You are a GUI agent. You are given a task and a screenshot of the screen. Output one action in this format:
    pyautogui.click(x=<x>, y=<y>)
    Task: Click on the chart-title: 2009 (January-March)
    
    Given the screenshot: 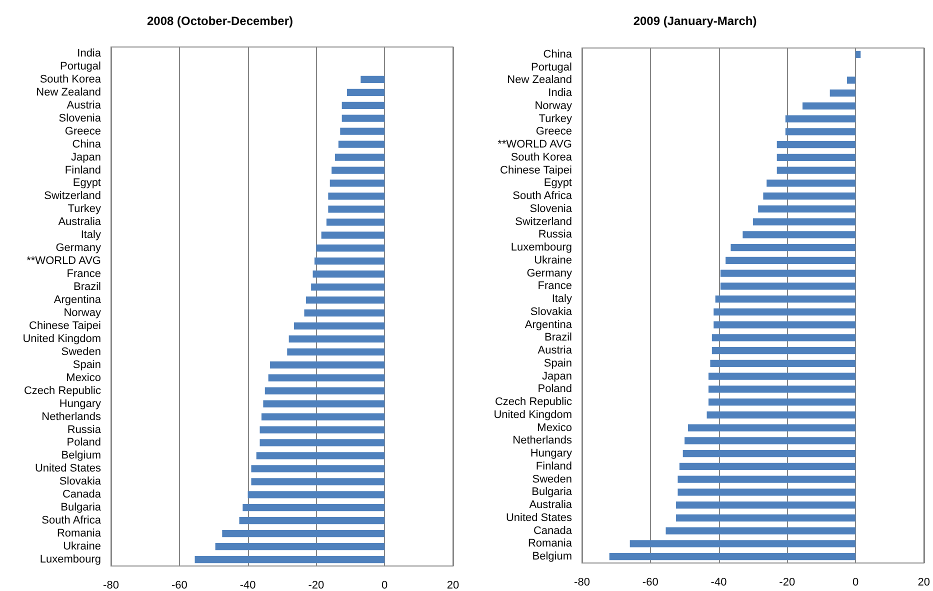 What is the action you would take?
    pyautogui.click(x=695, y=21)
    